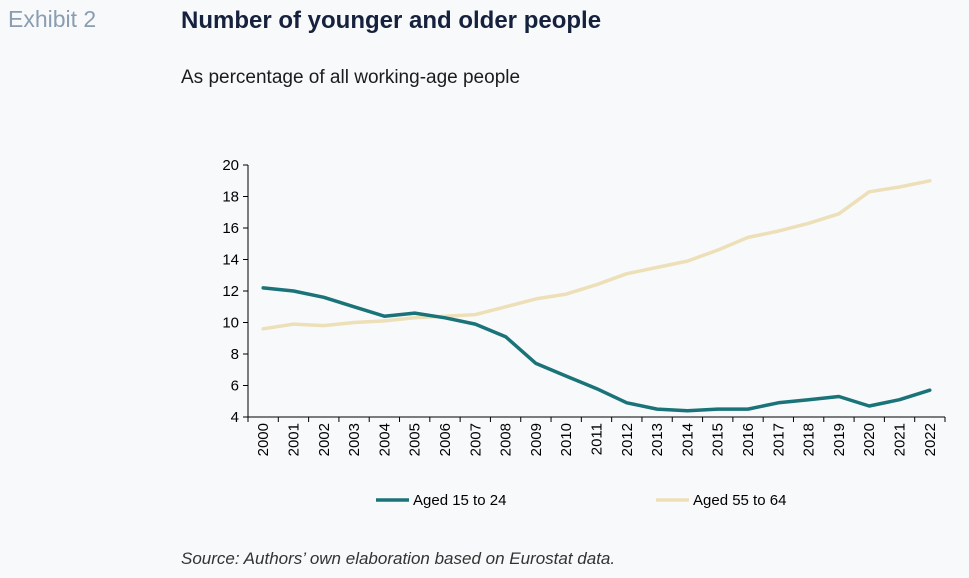 The height and width of the screenshot is (578, 969). Describe the element at coordinates (718, 439) in the screenshot. I see `x-tick-label: 2015` at that location.